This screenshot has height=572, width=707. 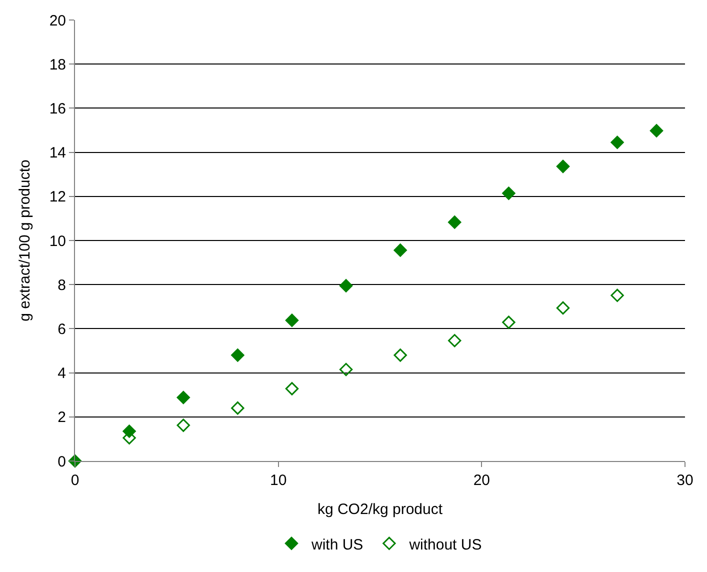 What do you see at coordinates (62, 461) in the screenshot?
I see `y-tick-label: 0` at bounding box center [62, 461].